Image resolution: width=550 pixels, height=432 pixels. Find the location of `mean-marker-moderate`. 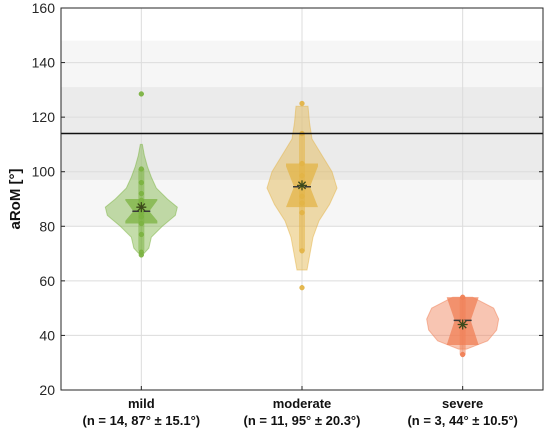

mean-marker-moderate is located at coordinates (302, 185).